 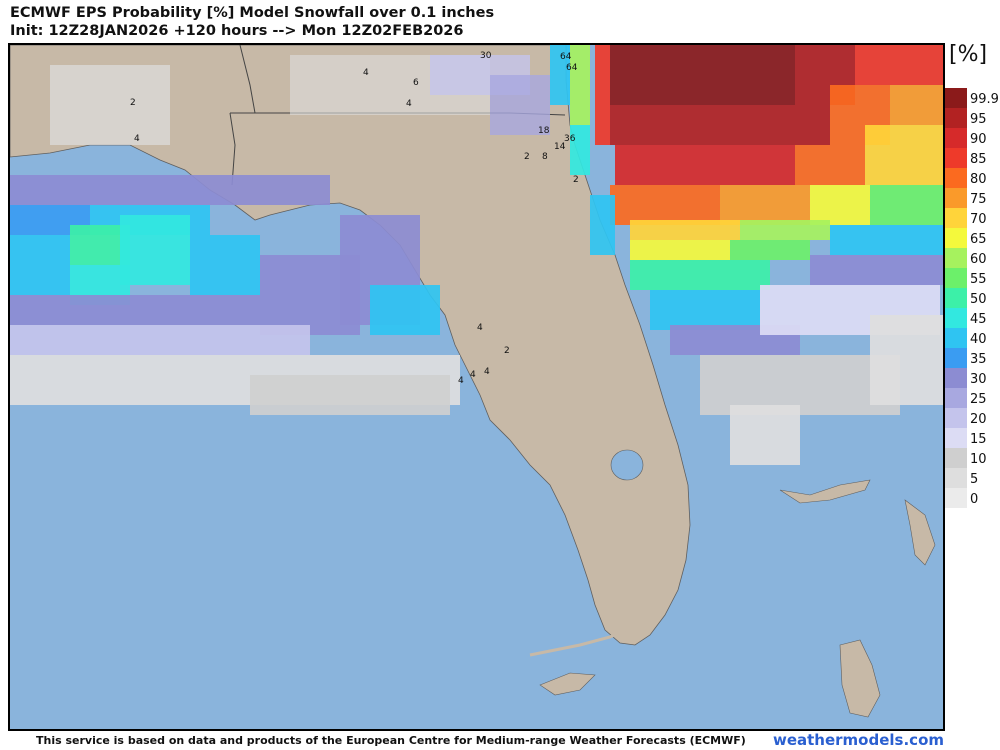 What do you see at coordinates (627, 465) in the screenshot?
I see `lake-okeechobee` at bounding box center [627, 465].